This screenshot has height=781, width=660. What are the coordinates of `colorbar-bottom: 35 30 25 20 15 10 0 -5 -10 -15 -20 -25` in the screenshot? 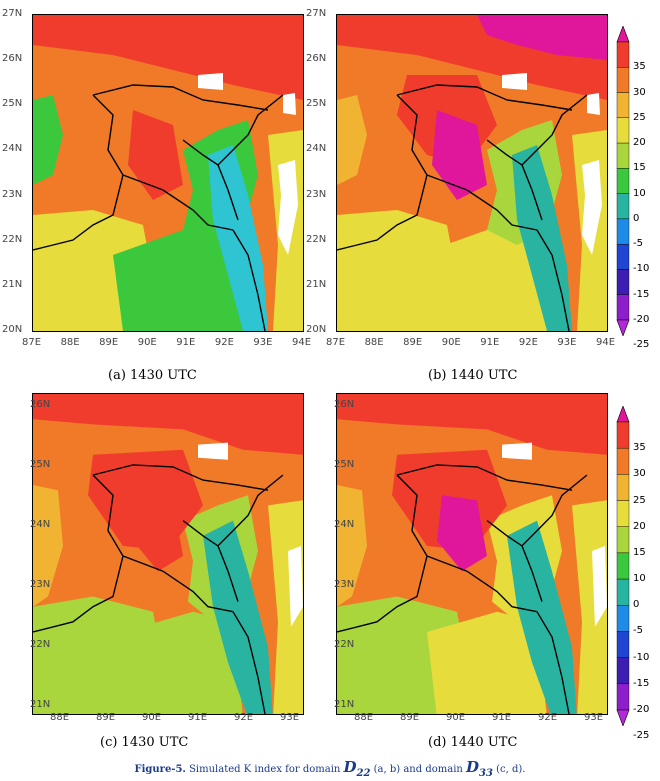 It's located at (638, 573).